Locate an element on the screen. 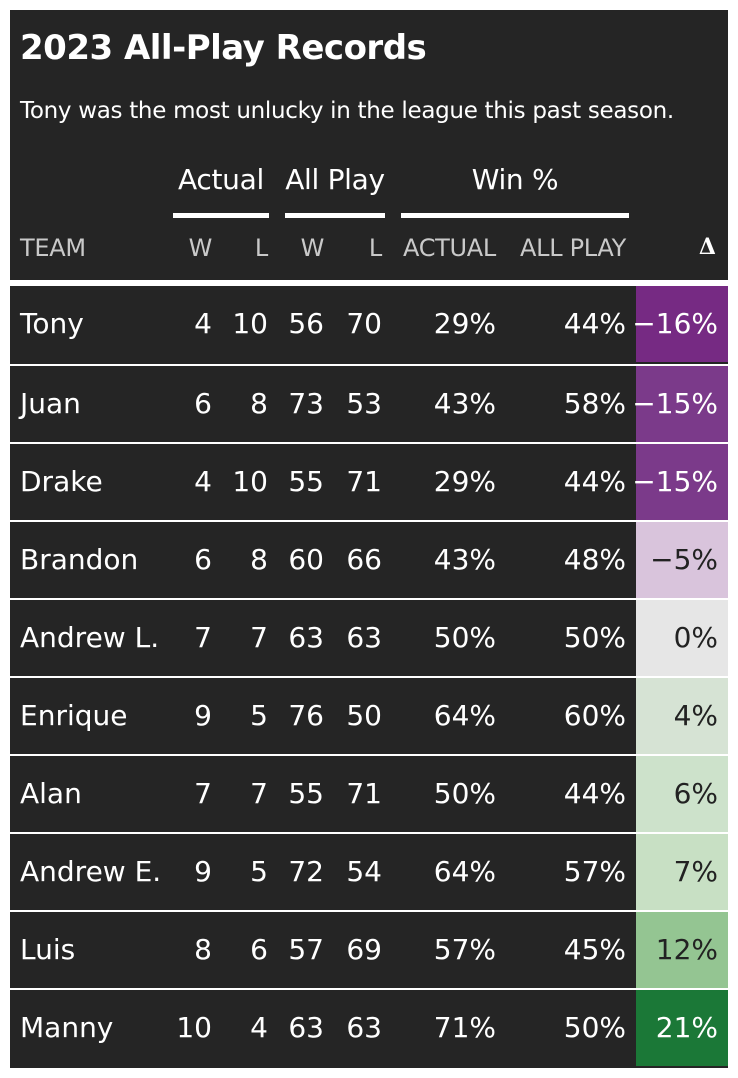 The width and height of the screenshot is (738, 1078). cell-allplay-l: 63 is located at coordinates (364, 637).